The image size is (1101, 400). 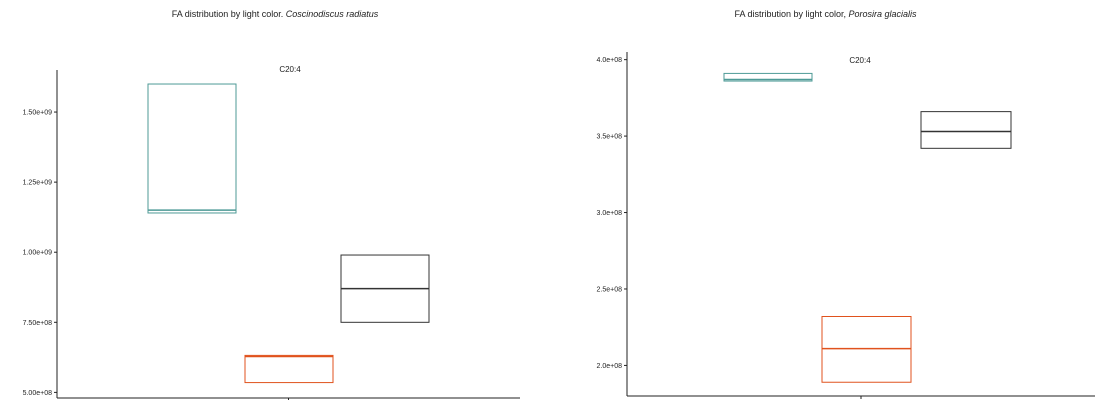 I want to click on y-tick-label: 3.0e+08, so click(x=610, y=213).